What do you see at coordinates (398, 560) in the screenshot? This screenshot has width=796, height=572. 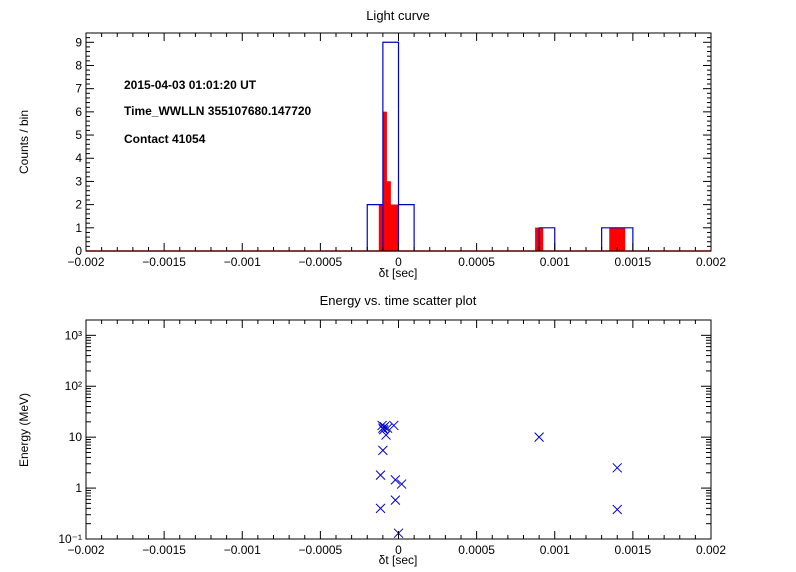 I see `scatter-xlabel: δt [sec]` at bounding box center [398, 560].